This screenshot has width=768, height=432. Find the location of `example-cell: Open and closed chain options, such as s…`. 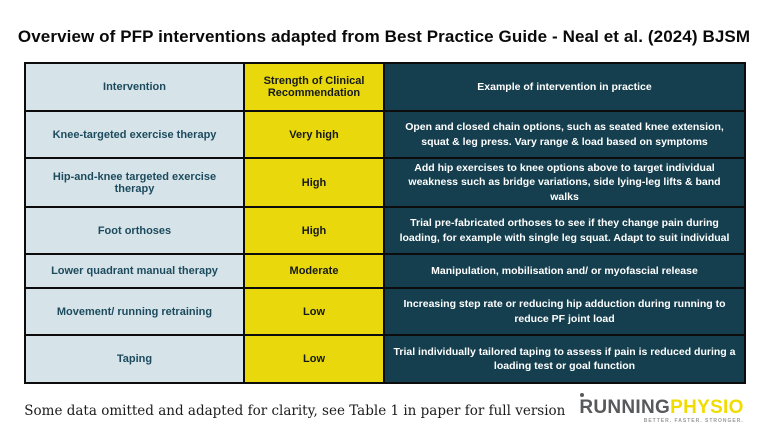

example-cell: Open and closed chain options, such as s… is located at coordinates (564, 134).